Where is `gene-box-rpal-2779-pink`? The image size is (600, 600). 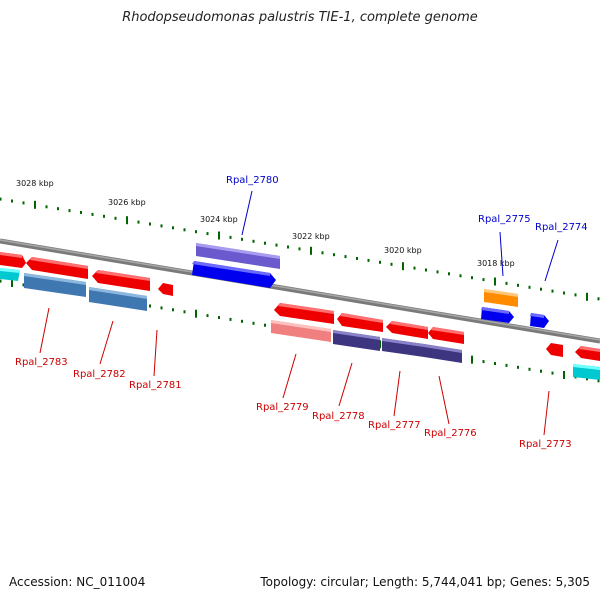 gene-box-rpal-2779-pink is located at coordinates (301, 331).